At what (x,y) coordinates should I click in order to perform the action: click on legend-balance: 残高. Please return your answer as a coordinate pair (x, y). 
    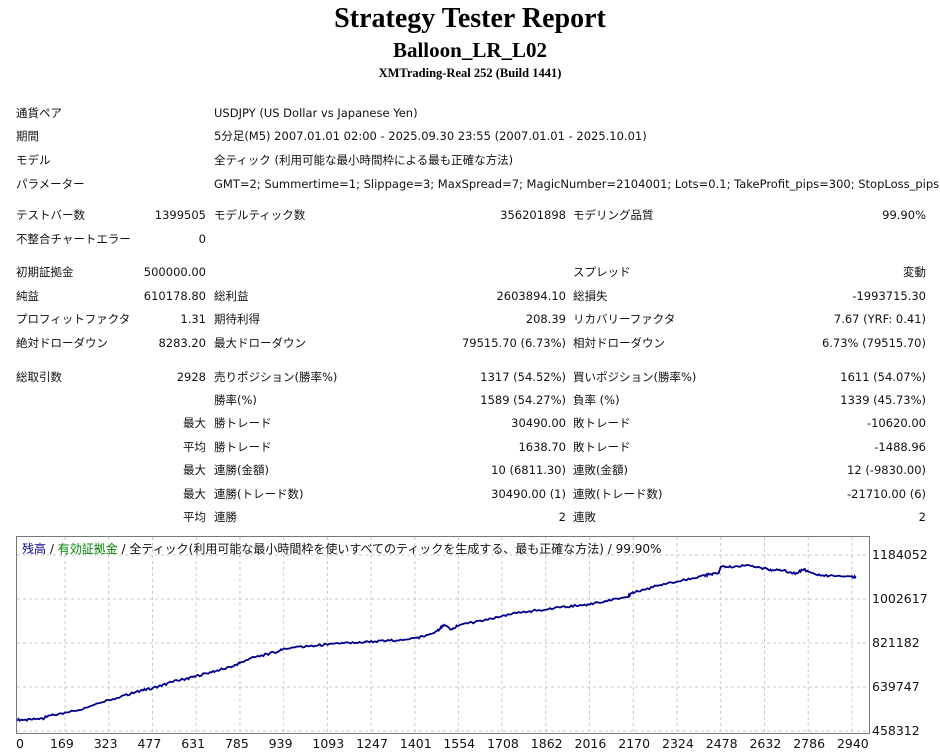
    Looking at the image, I should click on (34, 549).